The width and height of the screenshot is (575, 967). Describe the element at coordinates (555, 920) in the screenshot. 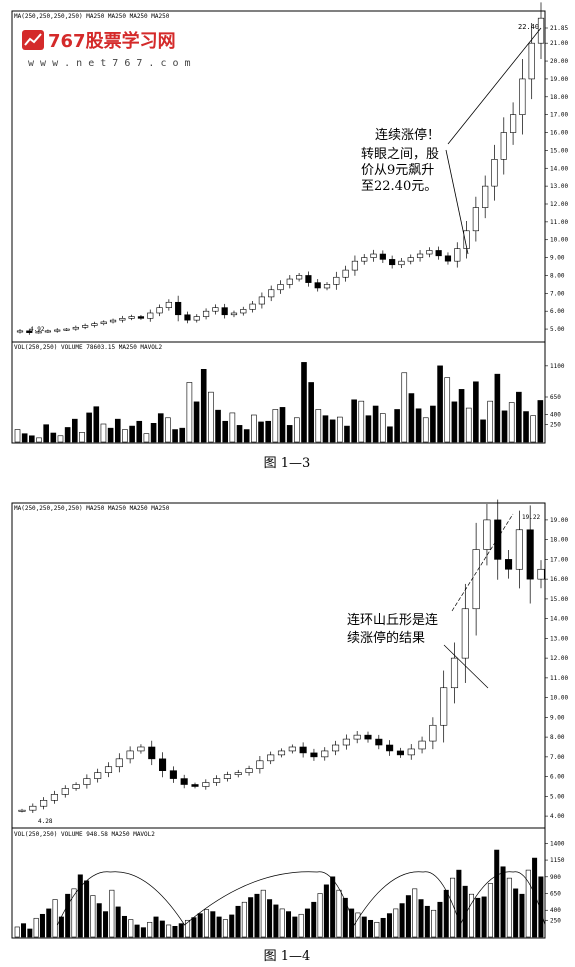

I see `chart-2-vtick-label: 250` at that location.